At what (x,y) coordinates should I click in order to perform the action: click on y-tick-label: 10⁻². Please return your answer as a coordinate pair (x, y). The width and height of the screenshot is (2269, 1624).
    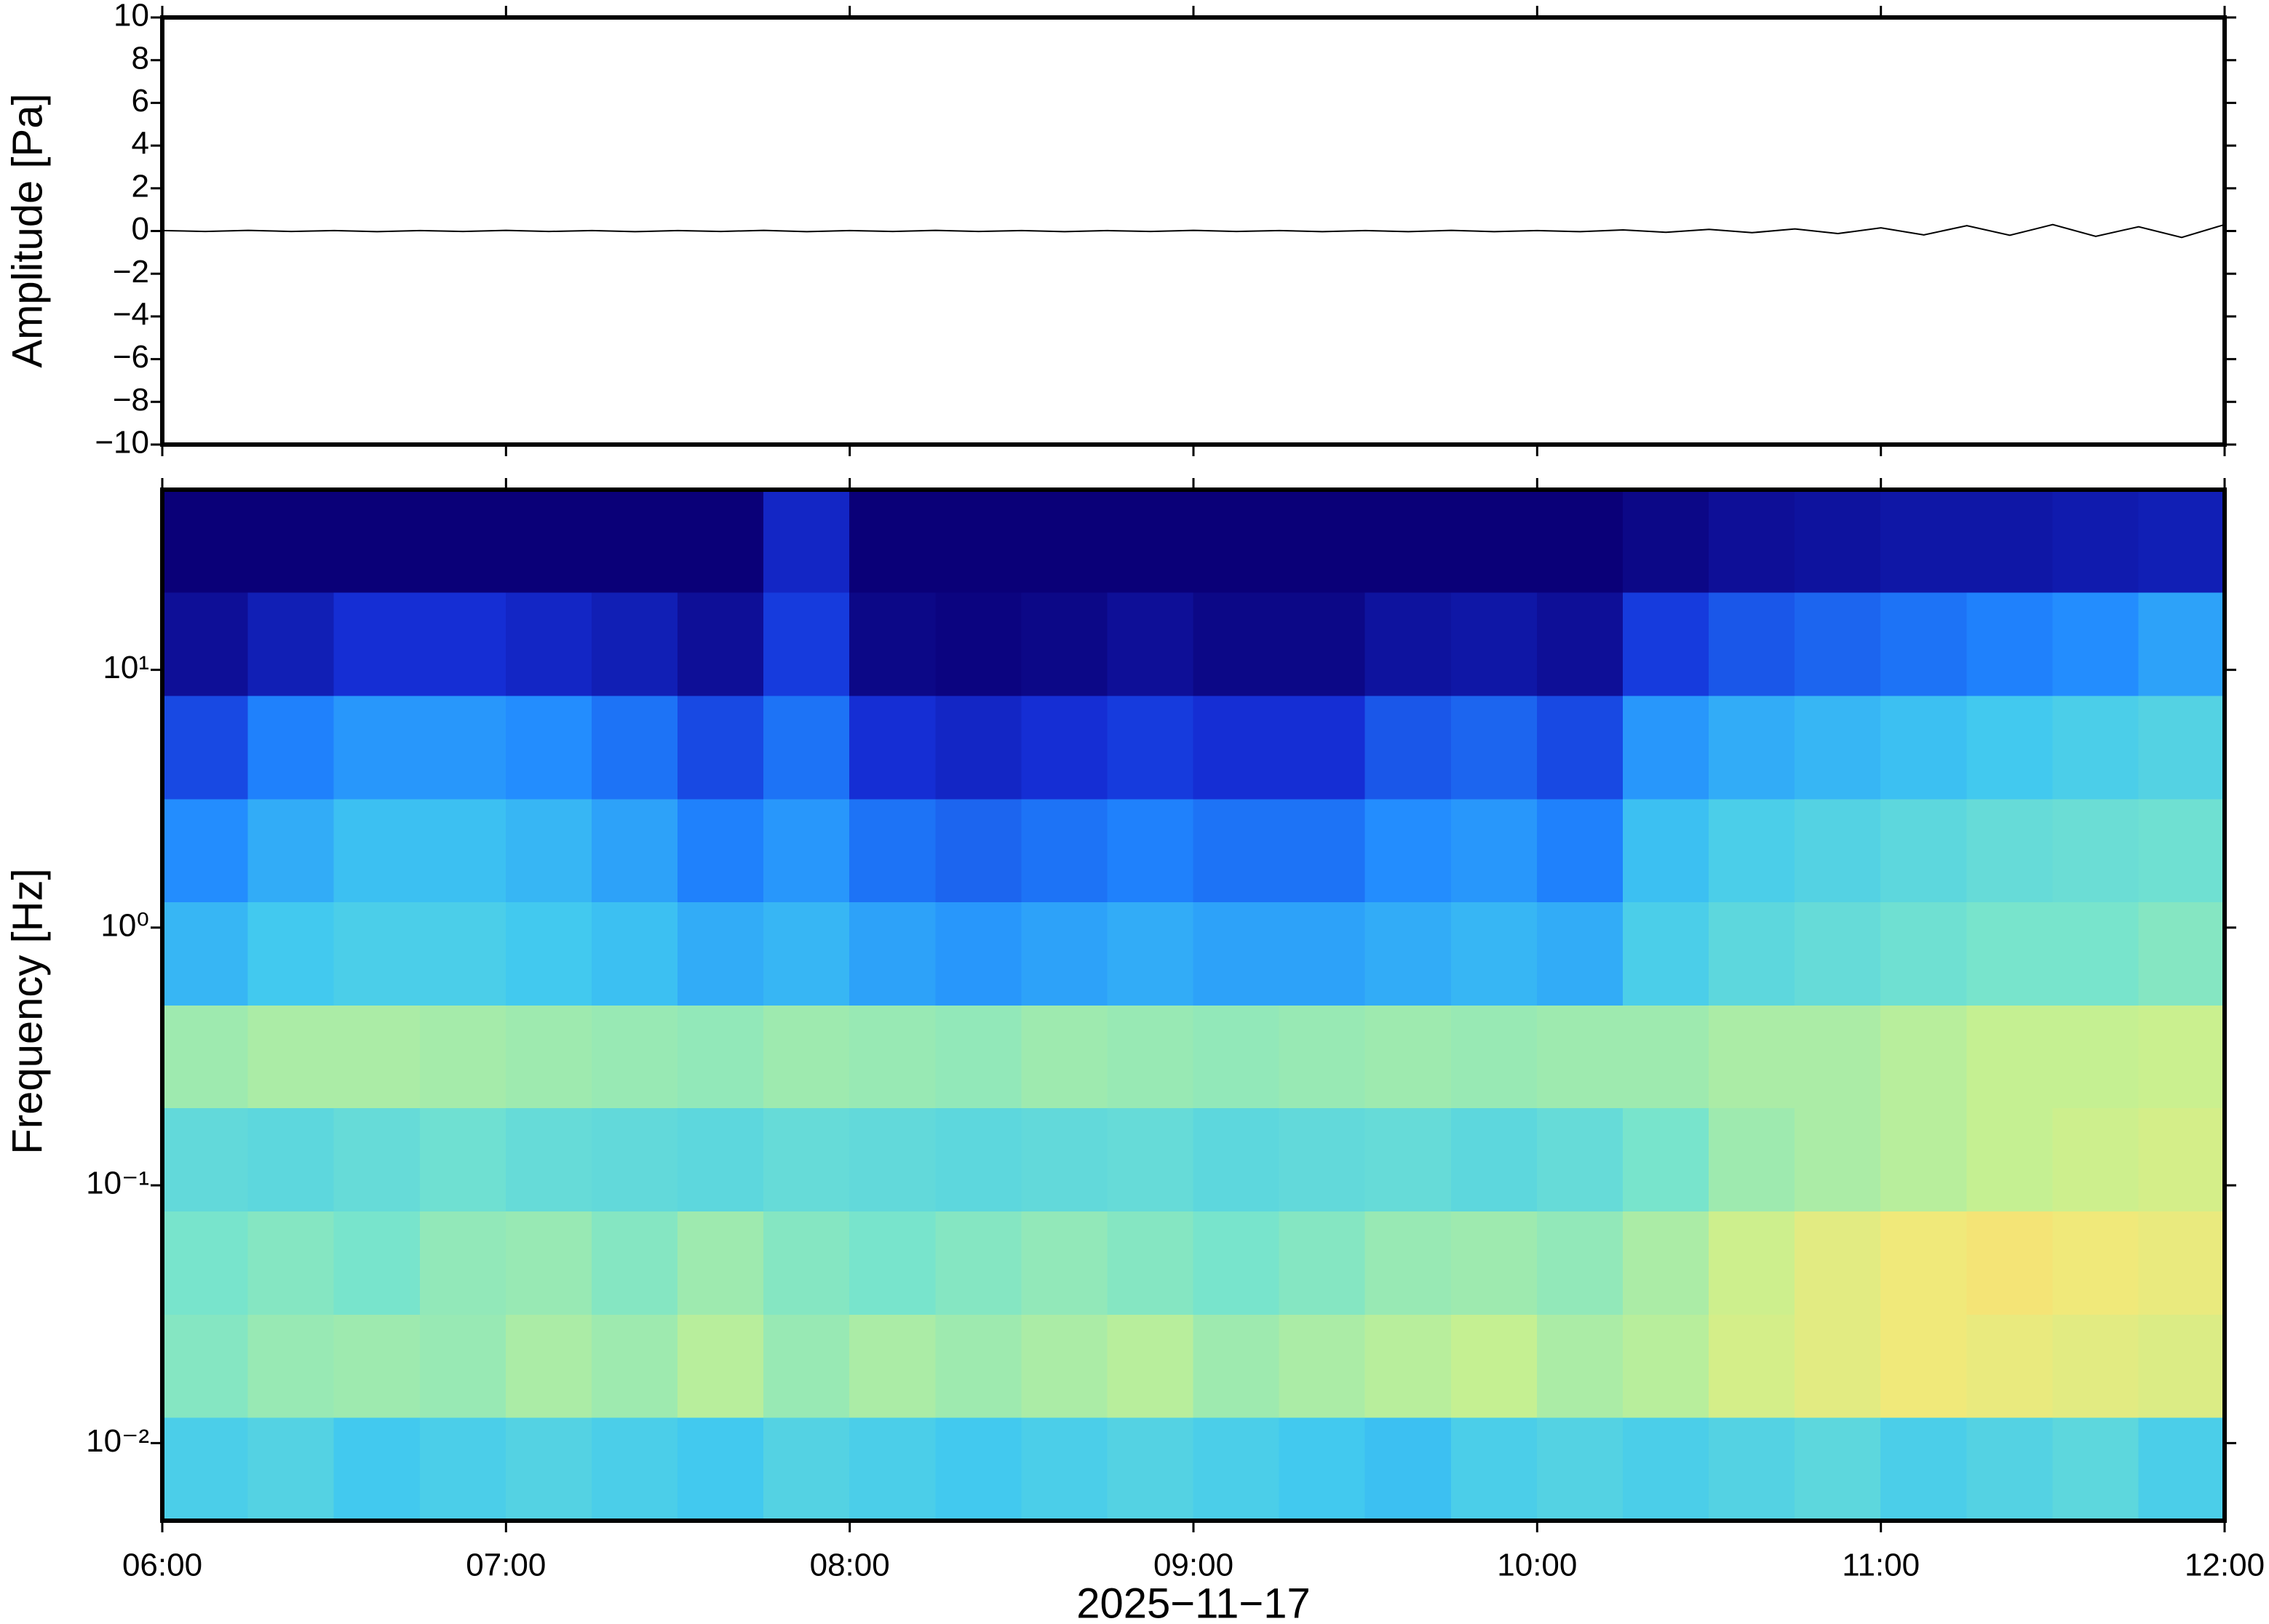
    Looking at the image, I should click on (118, 1441).